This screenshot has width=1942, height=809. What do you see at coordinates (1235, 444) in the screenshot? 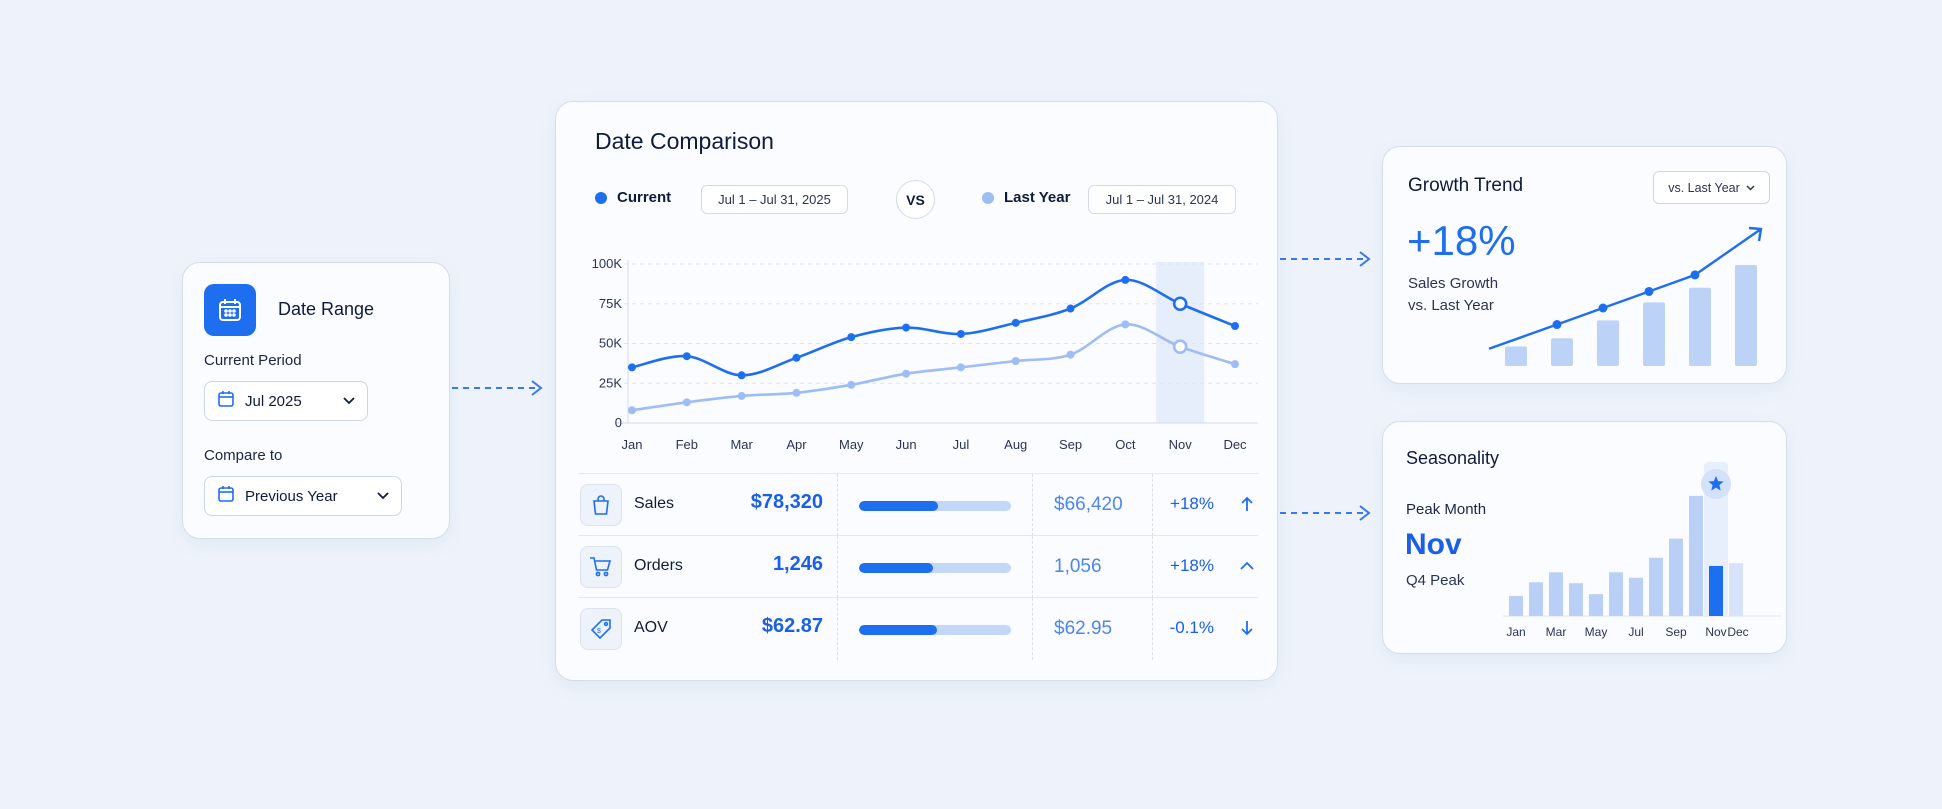
I see `x-tick-label: Dec` at bounding box center [1235, 444].